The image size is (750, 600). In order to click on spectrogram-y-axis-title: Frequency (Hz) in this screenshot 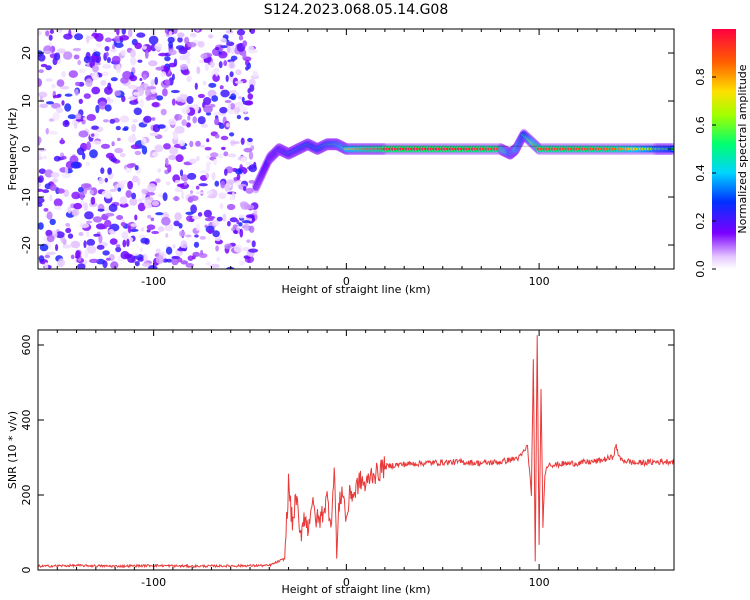, I will do `click(12, 149)`.